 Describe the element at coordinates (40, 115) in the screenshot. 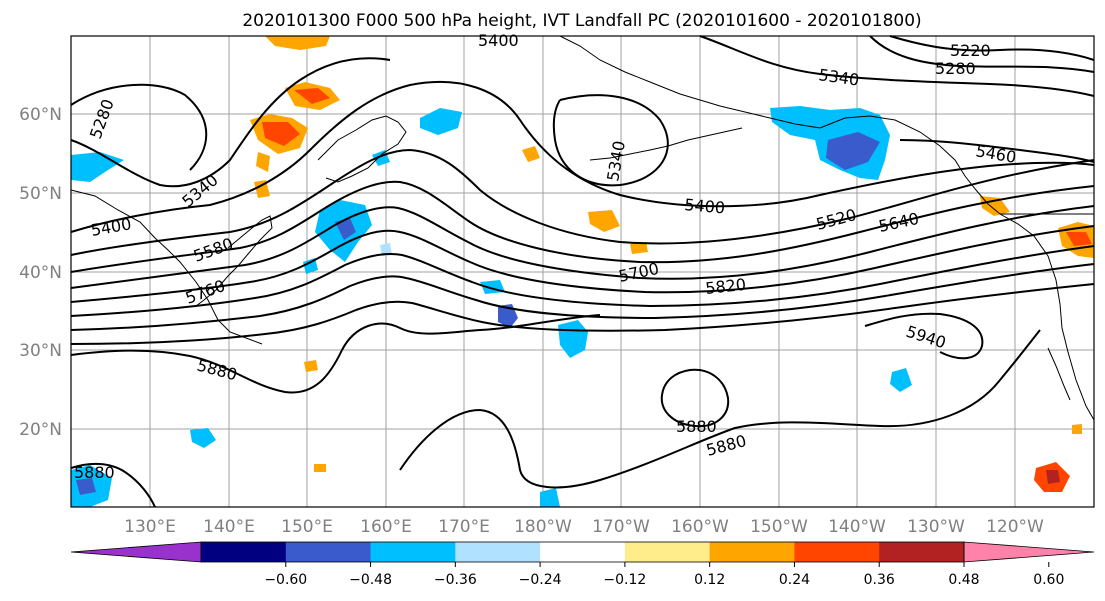

I see `lat-label: 60°N` at that location.